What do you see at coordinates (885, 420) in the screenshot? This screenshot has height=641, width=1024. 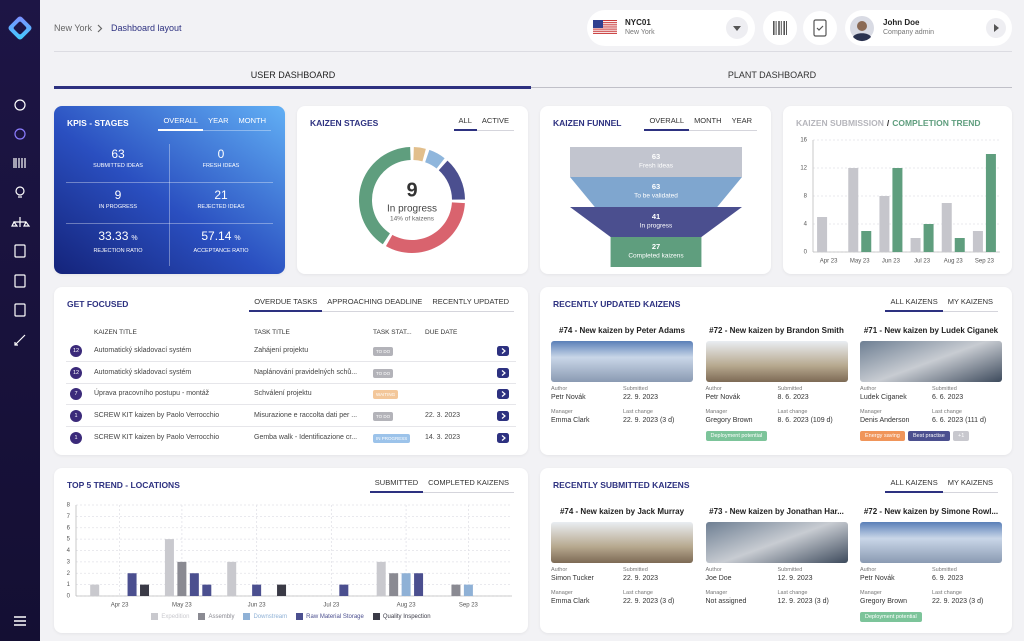 I see `field-value: Denis Anderson` at bounding box center [885, 420].